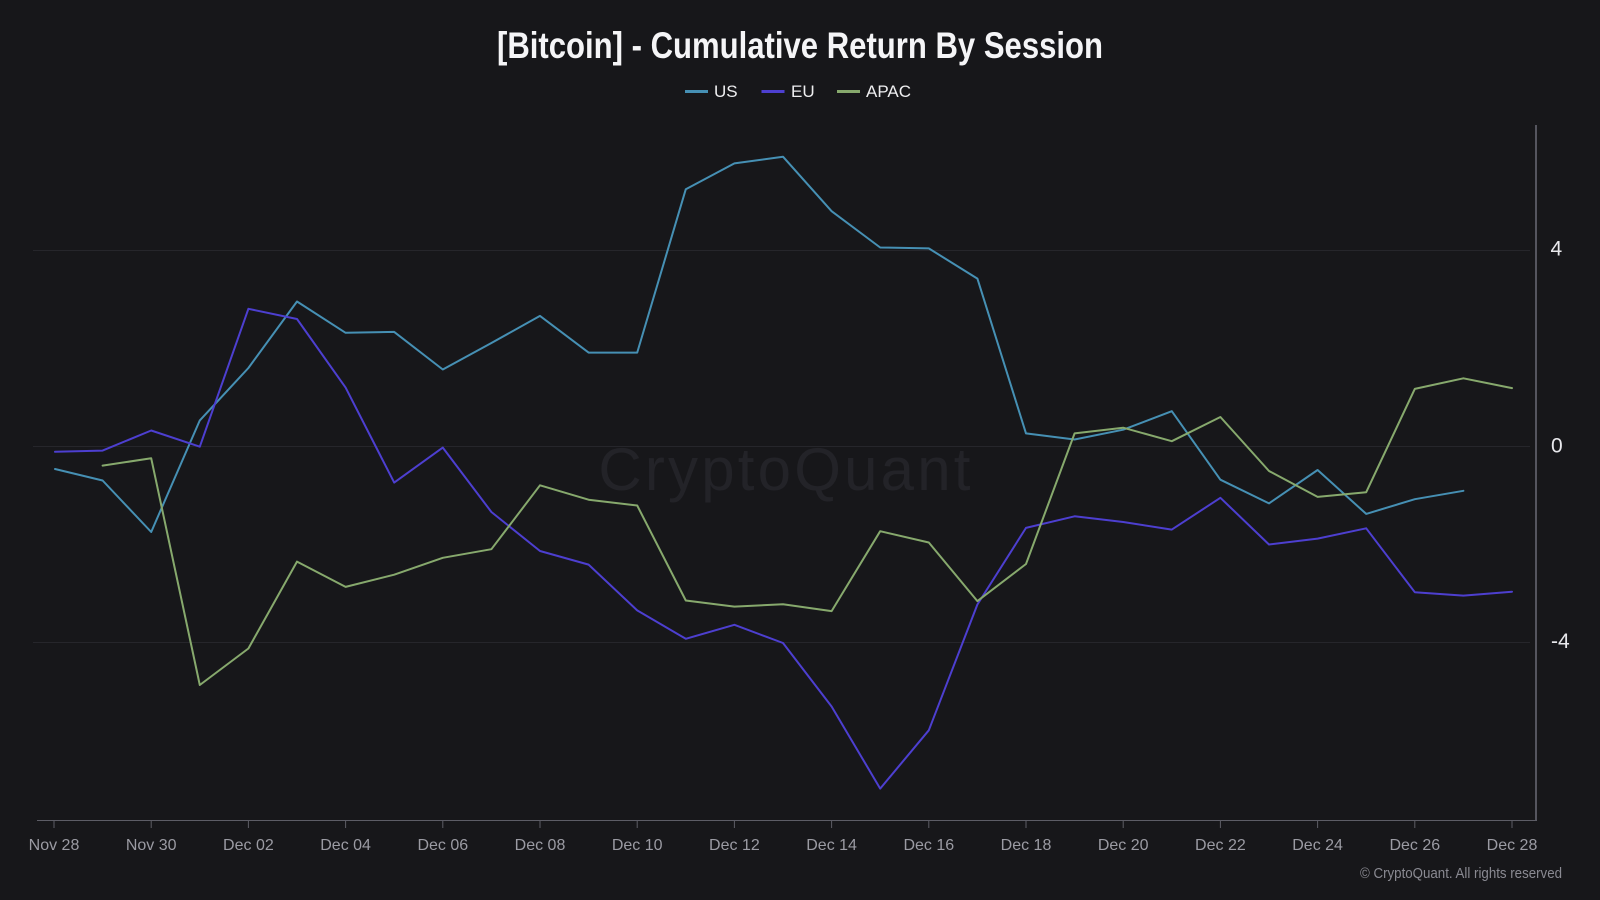  Describe the element at coordinates (1560, 641) in the screenshot. I see `svg-text: -4` at that location.